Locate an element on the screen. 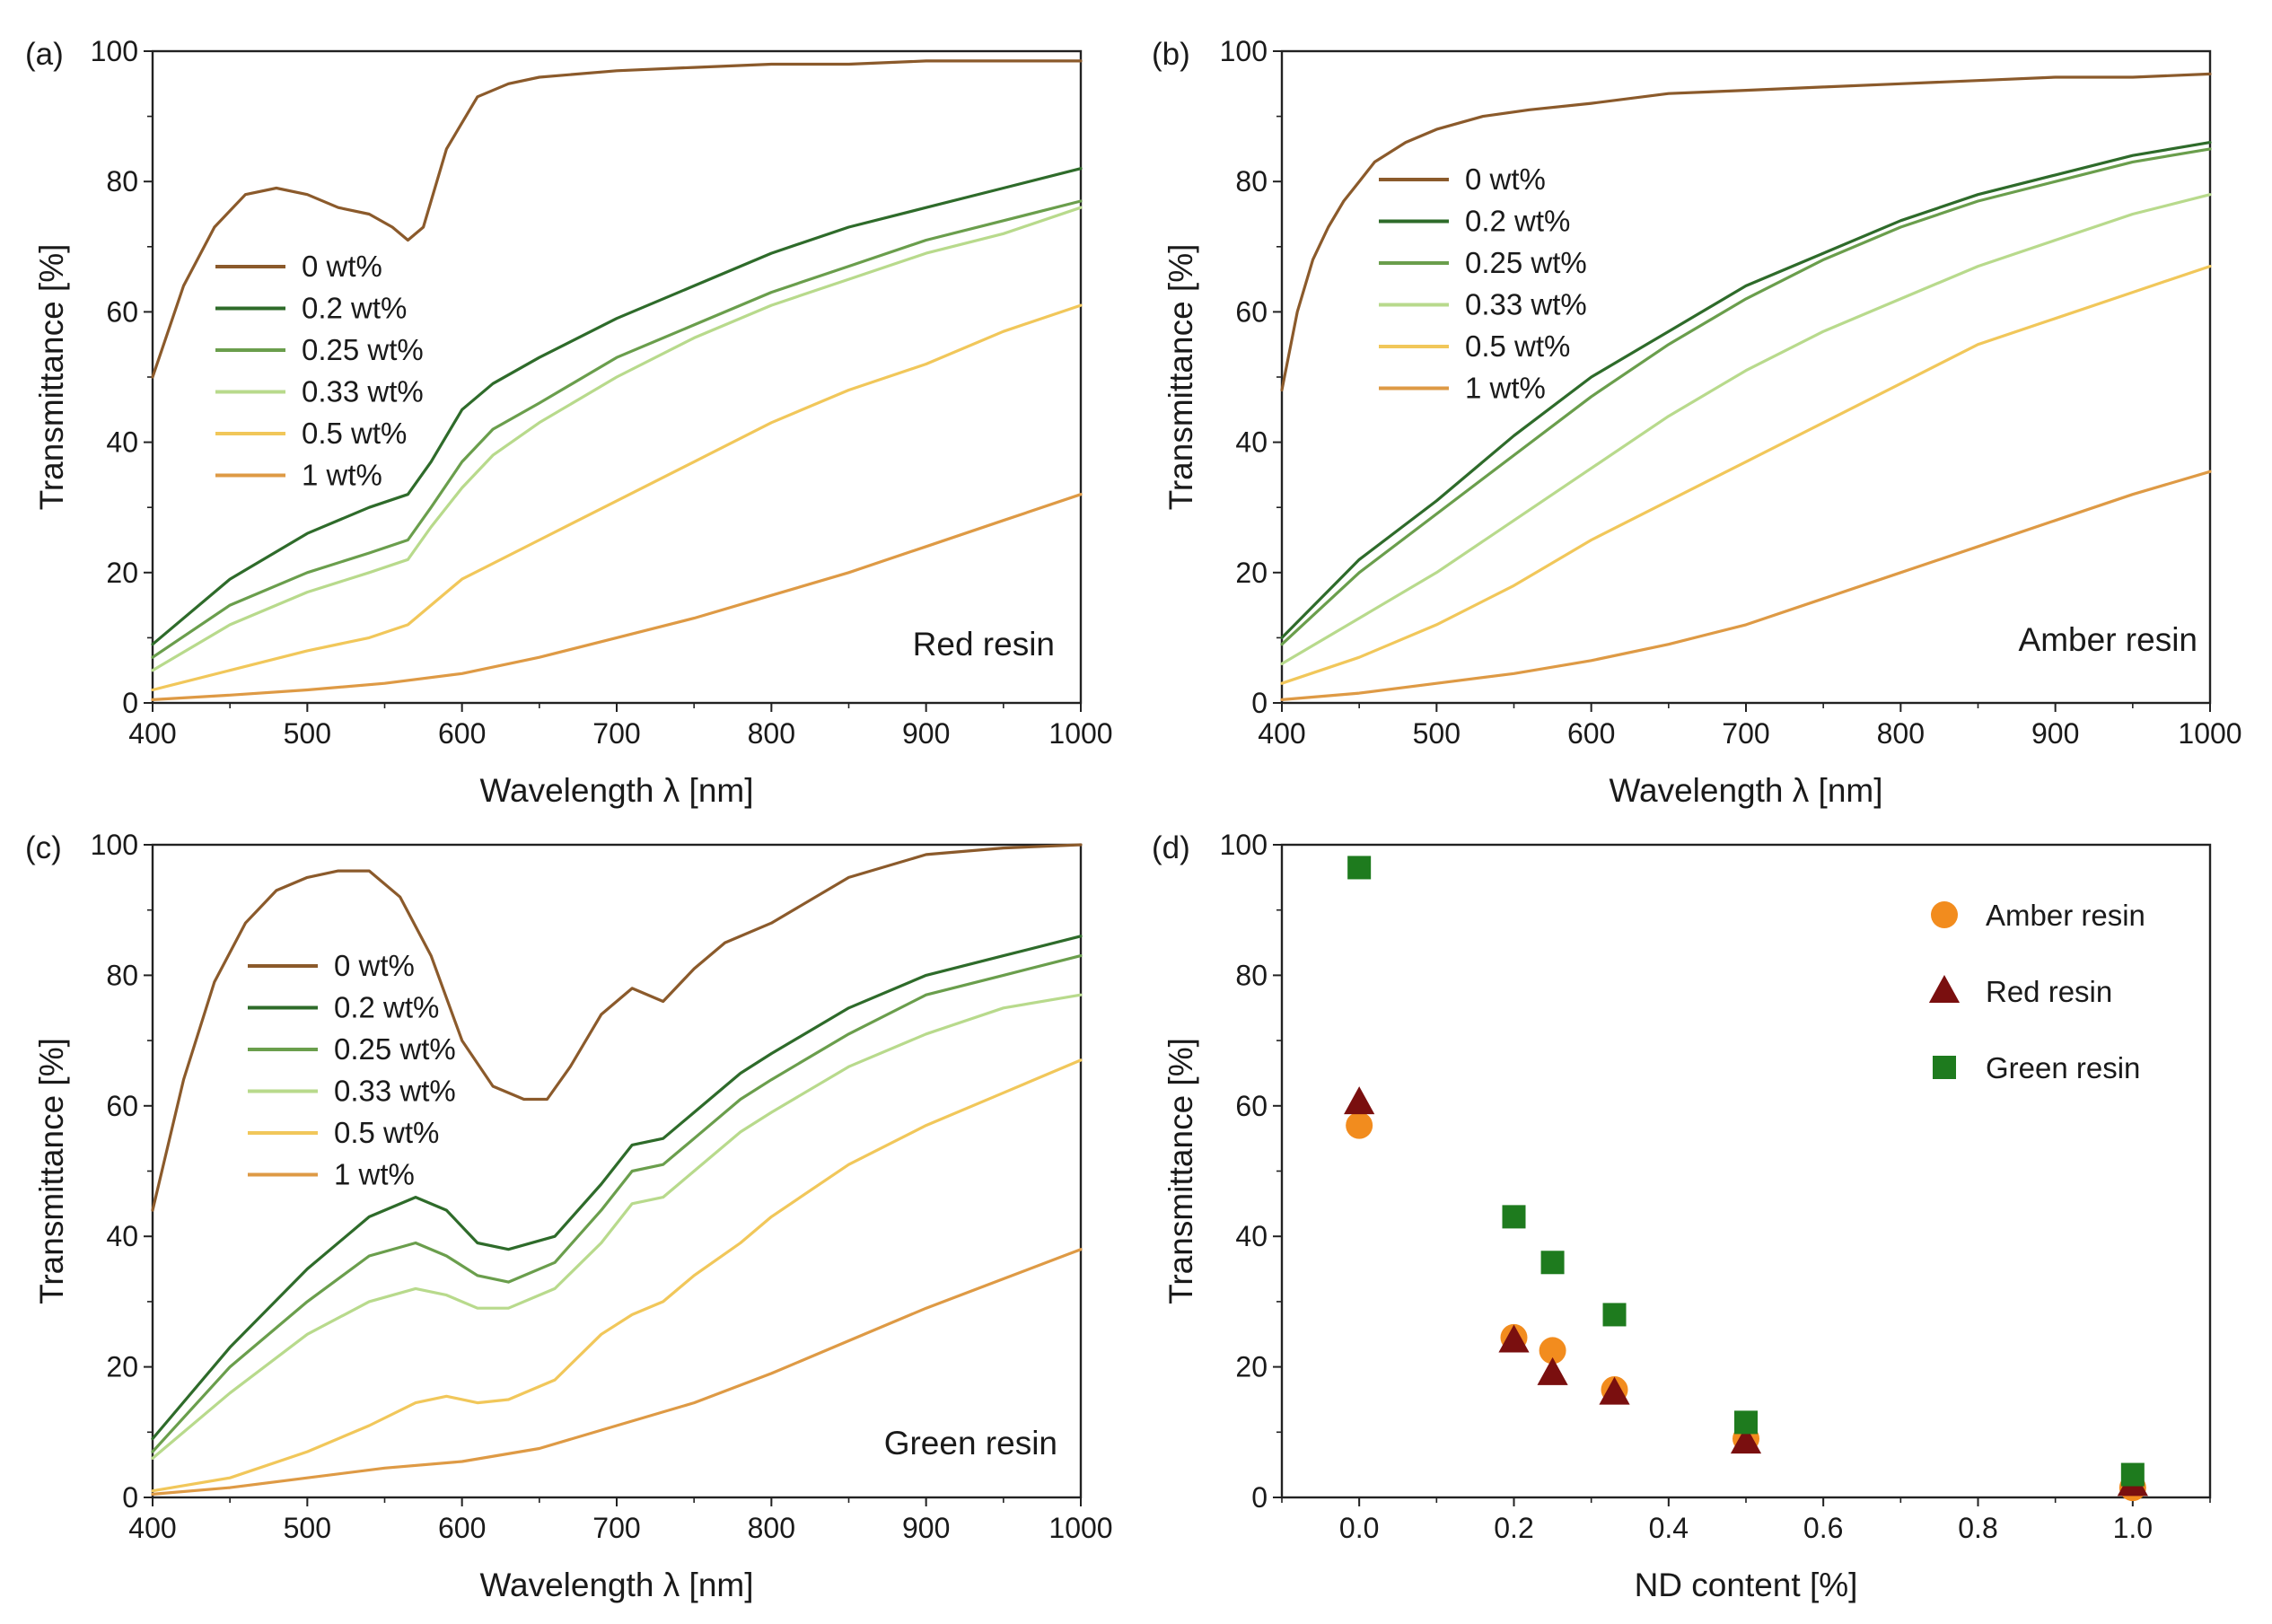 This screenshot has width=2272, height=1624. legend-label: Green resin is located at coordinates (2063, 1067).